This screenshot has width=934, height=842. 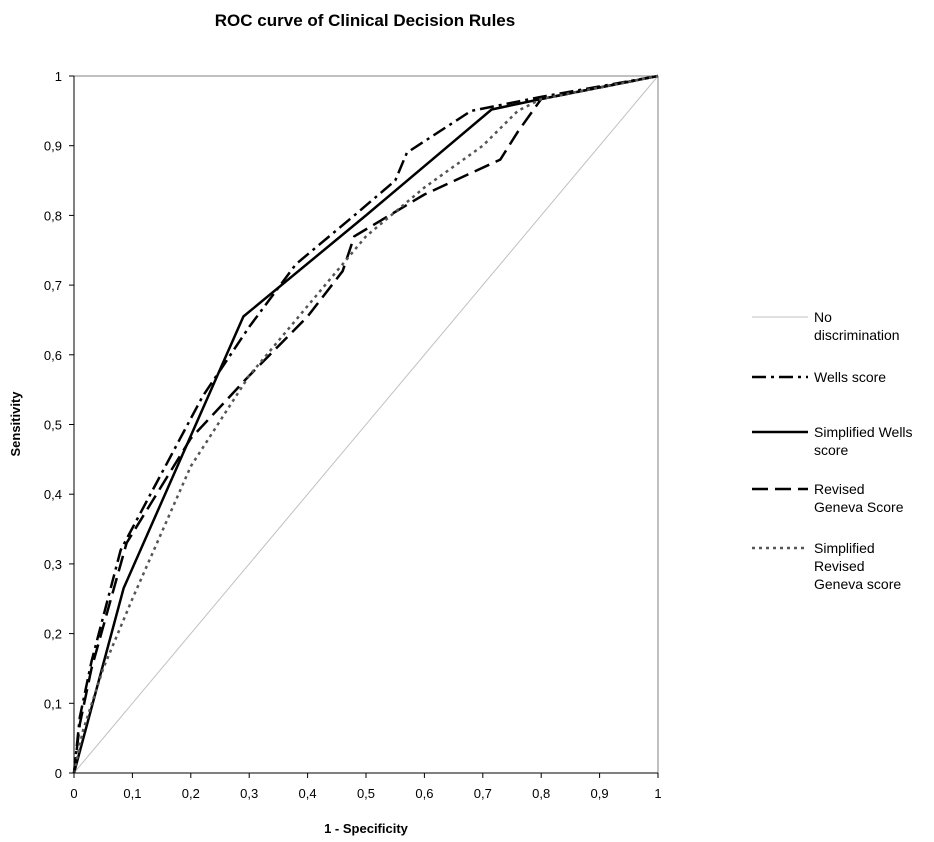 What do you see at coordinates (857, 584) in the screenshot?
I see `legend-label-4: Geneva score` at bounding box center [857, 584].